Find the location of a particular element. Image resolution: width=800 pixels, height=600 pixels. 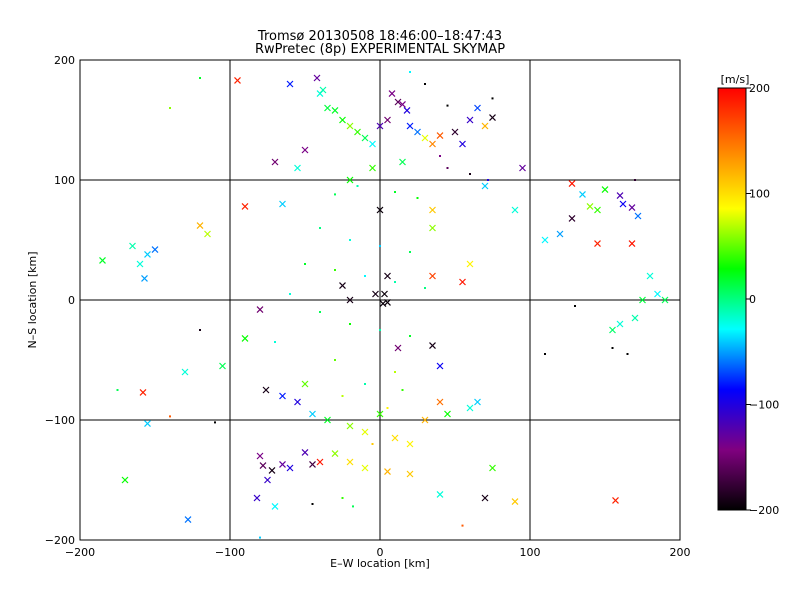

x-ticks: −200 −100 0 100 200 is located at coordinates (378, 546).